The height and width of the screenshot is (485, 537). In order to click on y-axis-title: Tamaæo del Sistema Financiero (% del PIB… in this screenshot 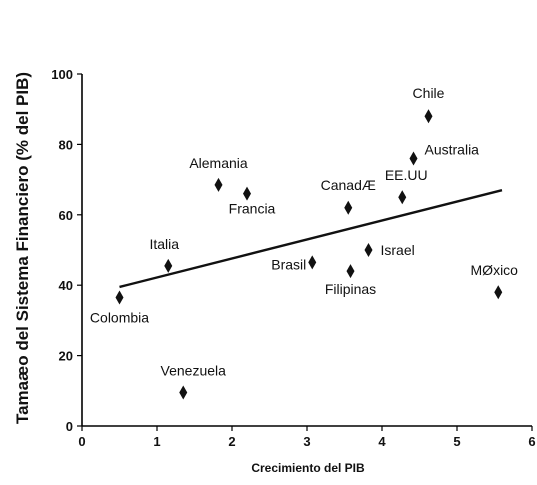, I will do `click(22, 248)`.